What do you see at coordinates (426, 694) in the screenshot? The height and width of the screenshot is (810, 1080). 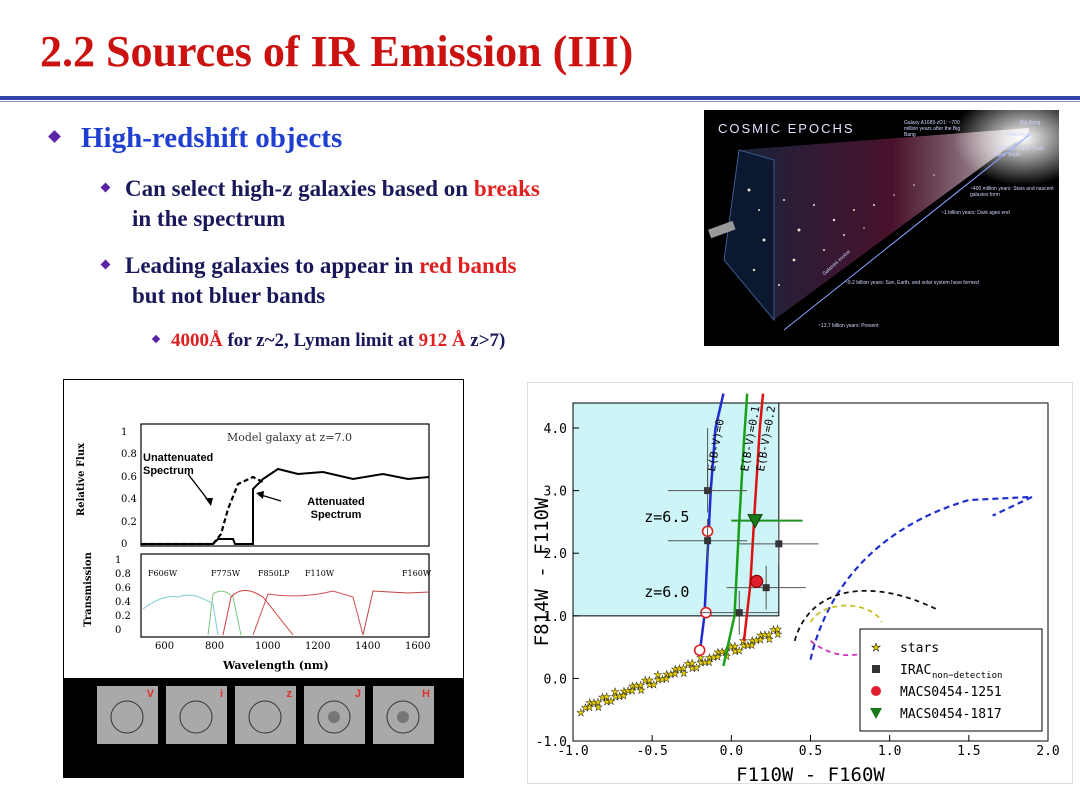 I see `band-stamp-label: H` at bounding box center [426, 694].